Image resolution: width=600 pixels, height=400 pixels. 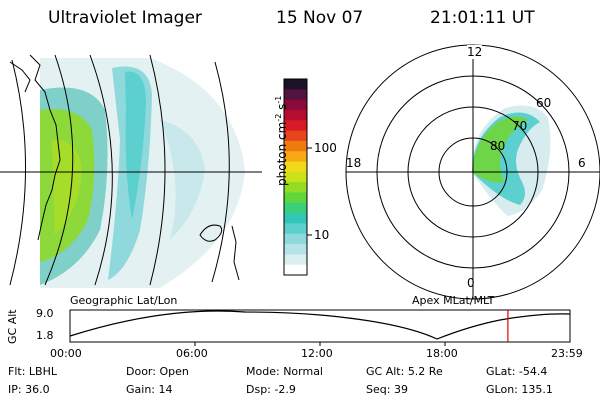 I want to click on geographic-caption: Geographic Lat/Lon, so click(x=124, y=300).